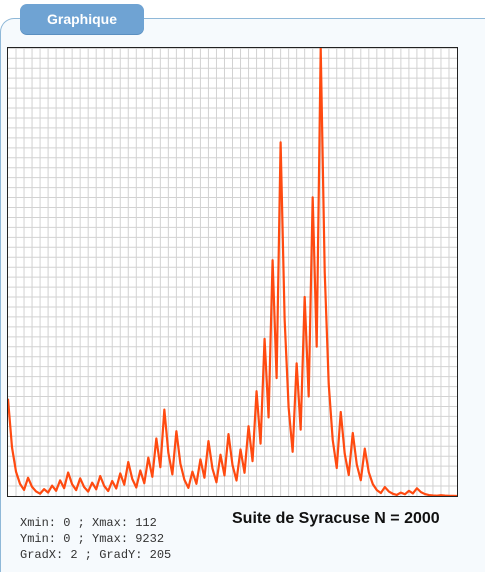 This screenshot has height=572, width=485. I want to click on x-range-text: Xmin: 0 ; Xmax: 112, so click(88, 523).